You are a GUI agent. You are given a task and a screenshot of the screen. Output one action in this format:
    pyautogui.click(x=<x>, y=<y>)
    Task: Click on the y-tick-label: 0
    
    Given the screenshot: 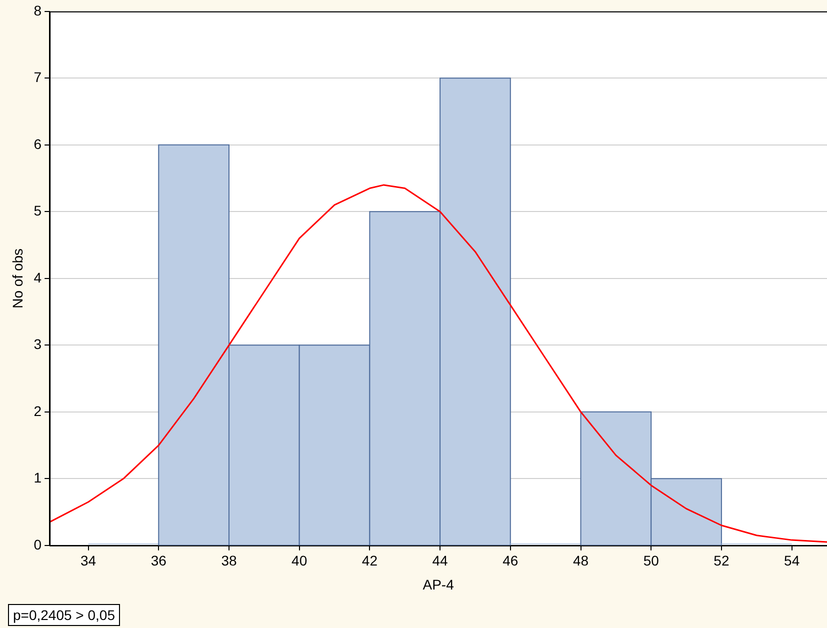 What is the action you would take?
    pyautogui.click(x=38, y=544)
    